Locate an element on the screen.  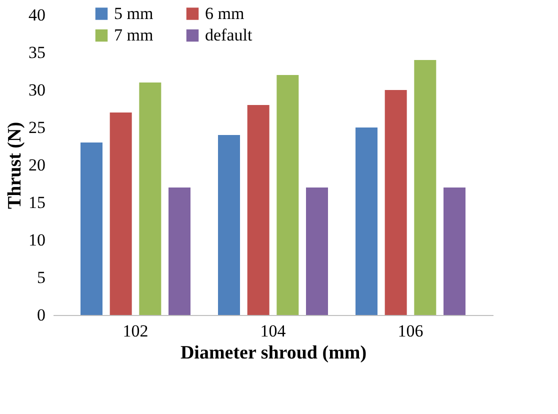
y-tick-label: 30 is located at coordinates (37, 90).